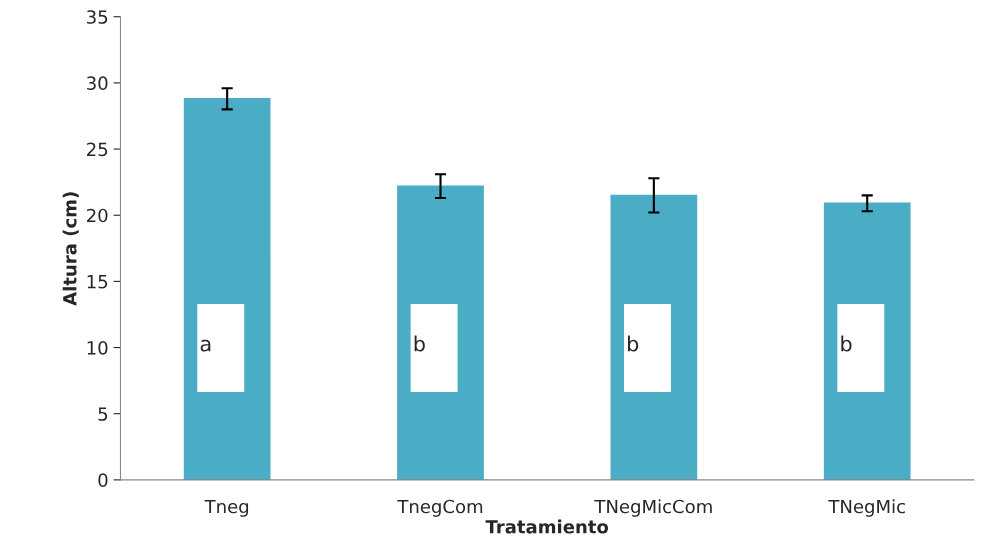 The width and height of the screenshot is (1004, 558). I want to click on y-tick-label: 15, so click(97, 282).